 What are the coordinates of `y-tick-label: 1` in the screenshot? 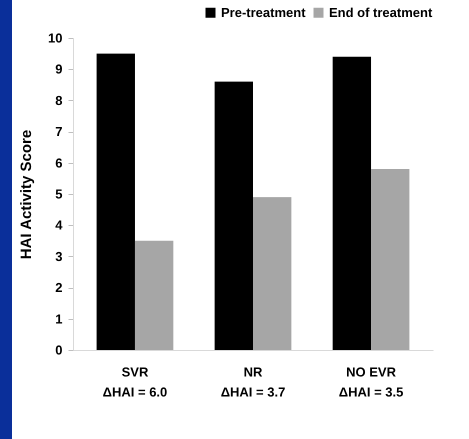 It's located at (58, 318).